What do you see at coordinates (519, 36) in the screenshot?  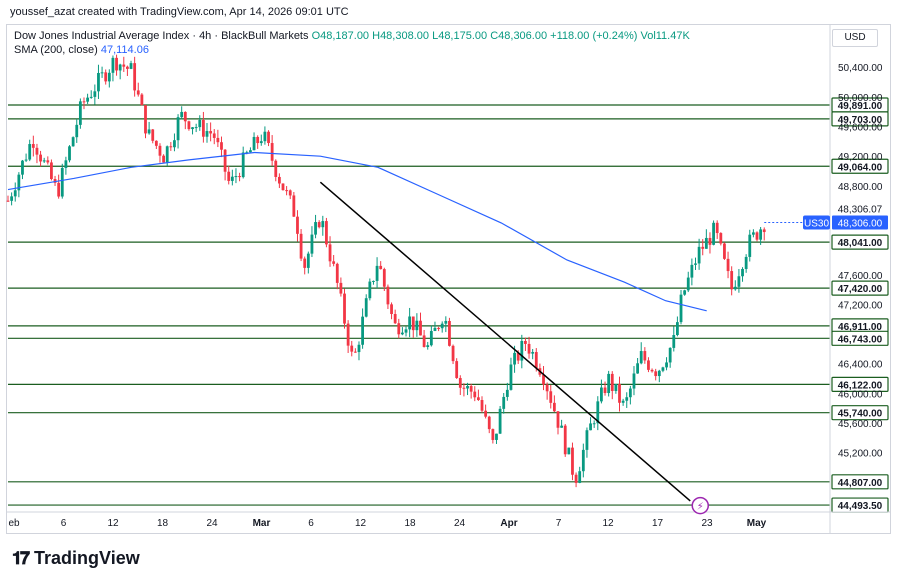 I see `legend-close: C48,306.00` at bounding box center [519, 36].